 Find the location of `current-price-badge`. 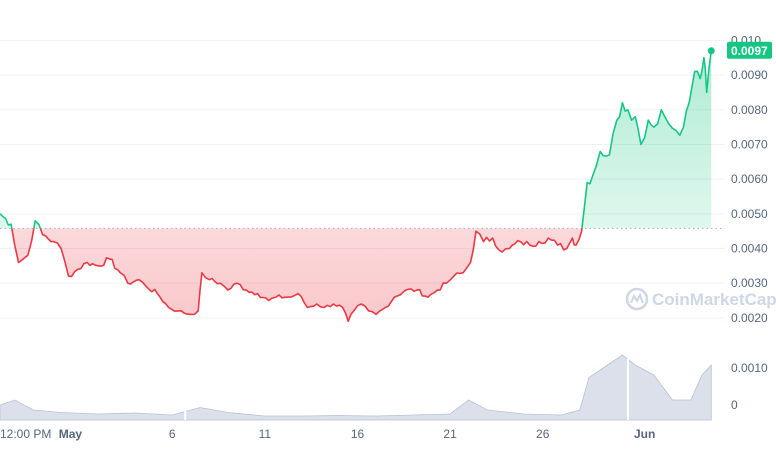

current-price-badge is located at coordinates (749, 50).